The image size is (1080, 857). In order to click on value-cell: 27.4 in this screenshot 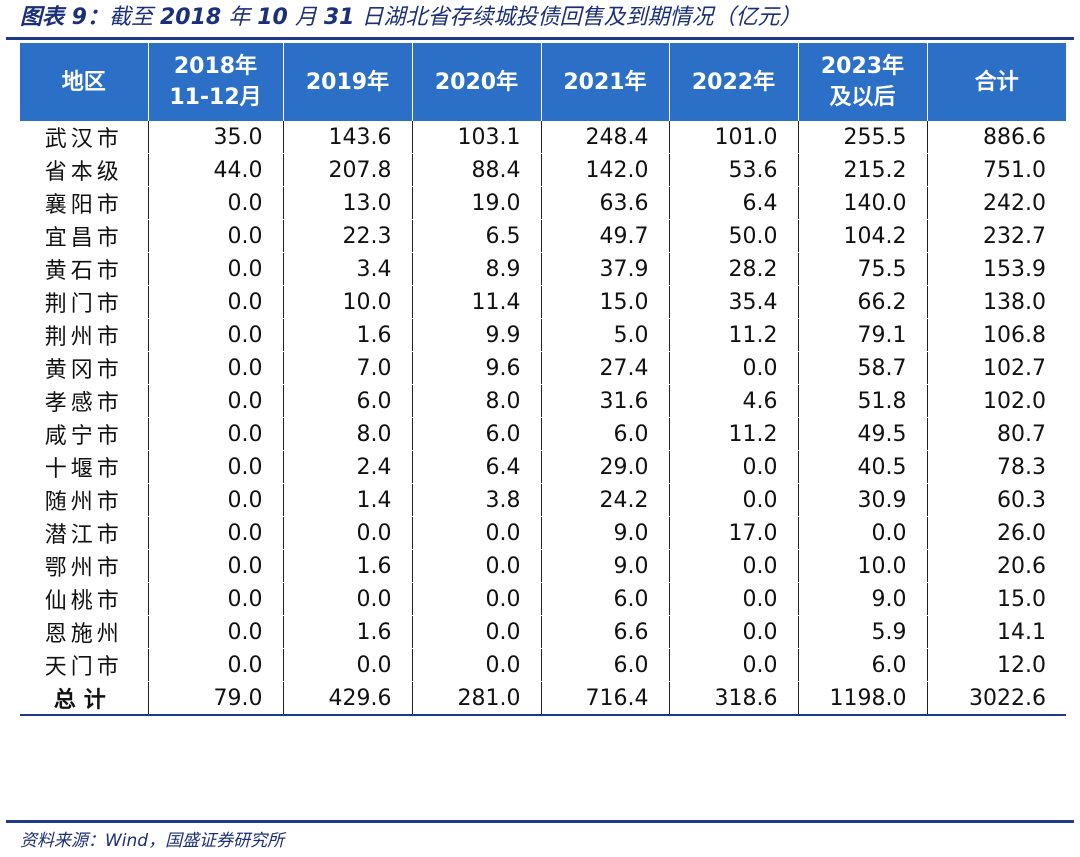, I will do `click(605, 368)`.